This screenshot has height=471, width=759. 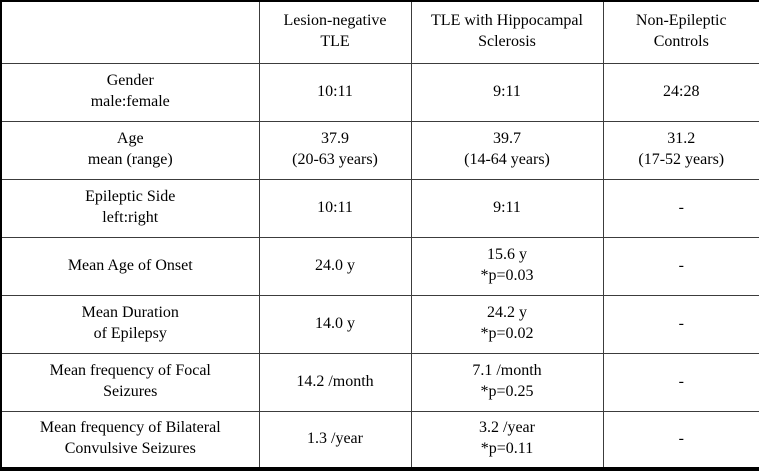 I want to click on row-label-gender: Gender male:female, so click(x=130, y=92).